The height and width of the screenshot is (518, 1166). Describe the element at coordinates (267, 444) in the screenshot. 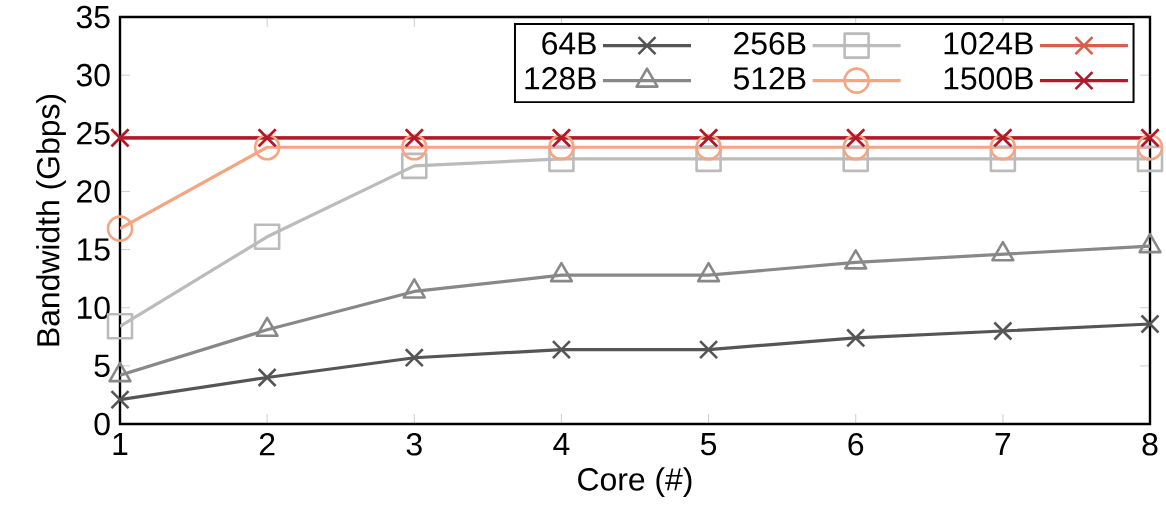

I see `x-tick-label: 2` at that location.